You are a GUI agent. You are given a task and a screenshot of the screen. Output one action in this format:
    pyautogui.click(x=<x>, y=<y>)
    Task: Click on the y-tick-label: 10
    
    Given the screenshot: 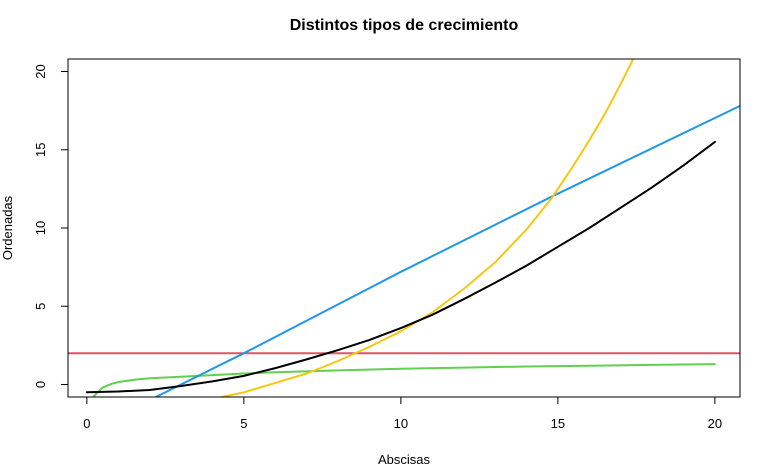 What is the action you would take?
    pyautogui.click(x=40, y=228)
    